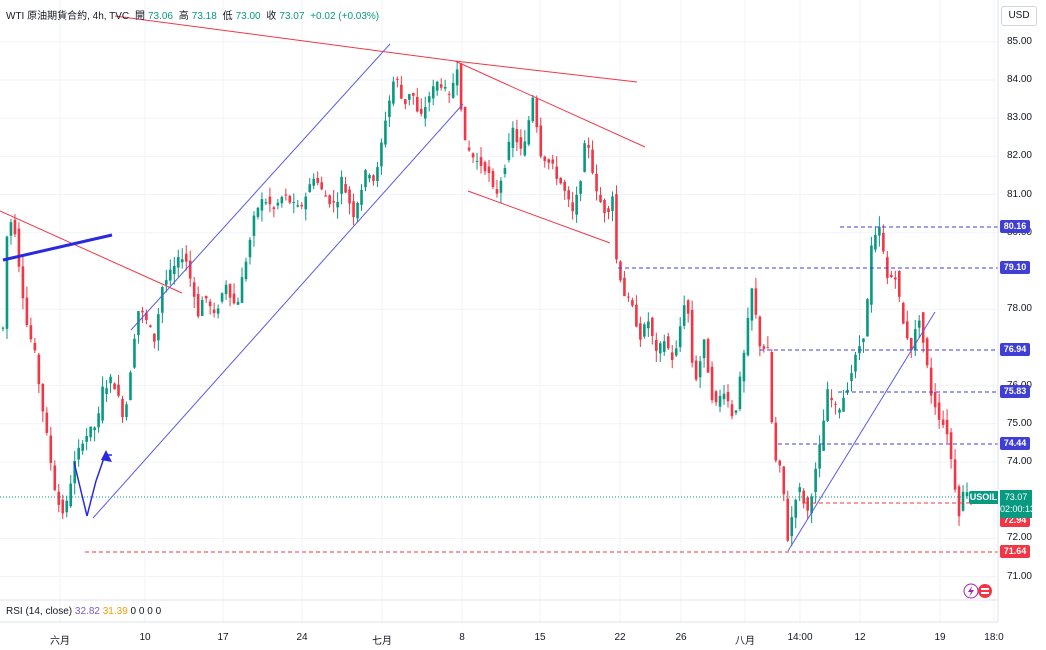 The width and height of the screenshot is (1046, 650). What do you see at coordinates (971, 591) in the screenshot?
I see `lightning-icon` at bounding box center [971, 591].